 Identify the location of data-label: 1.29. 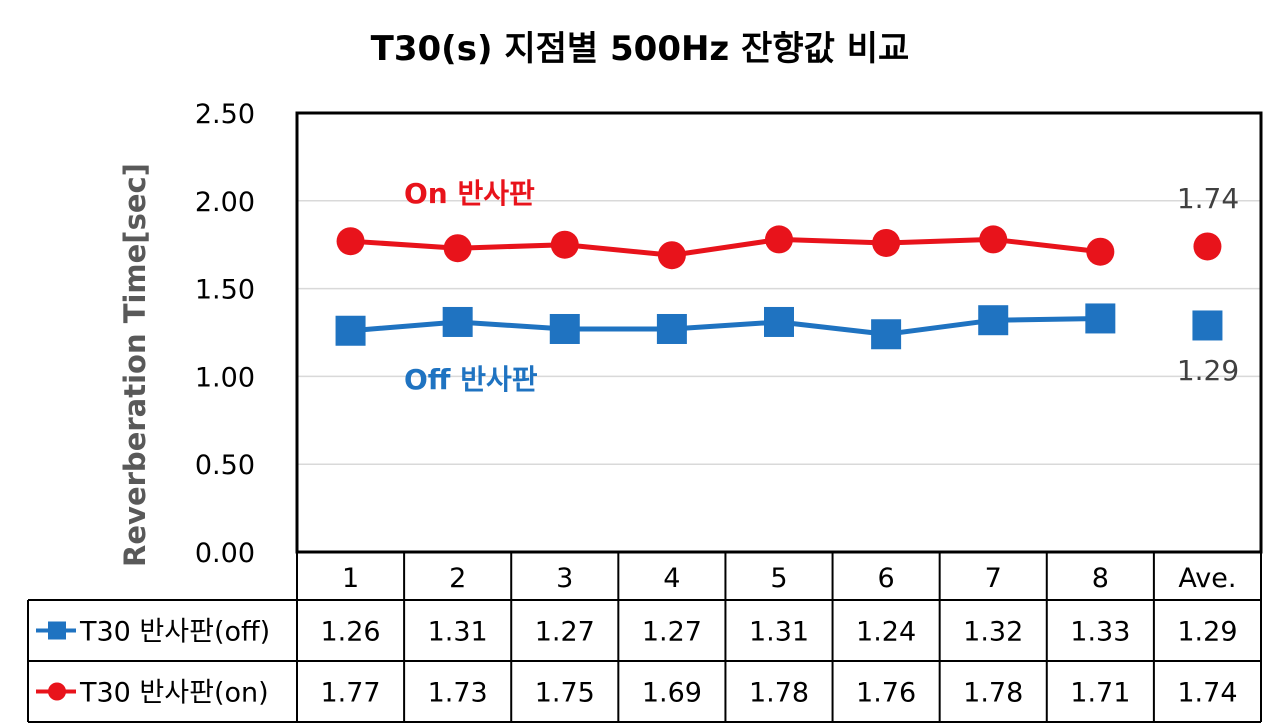
(1207, 632).